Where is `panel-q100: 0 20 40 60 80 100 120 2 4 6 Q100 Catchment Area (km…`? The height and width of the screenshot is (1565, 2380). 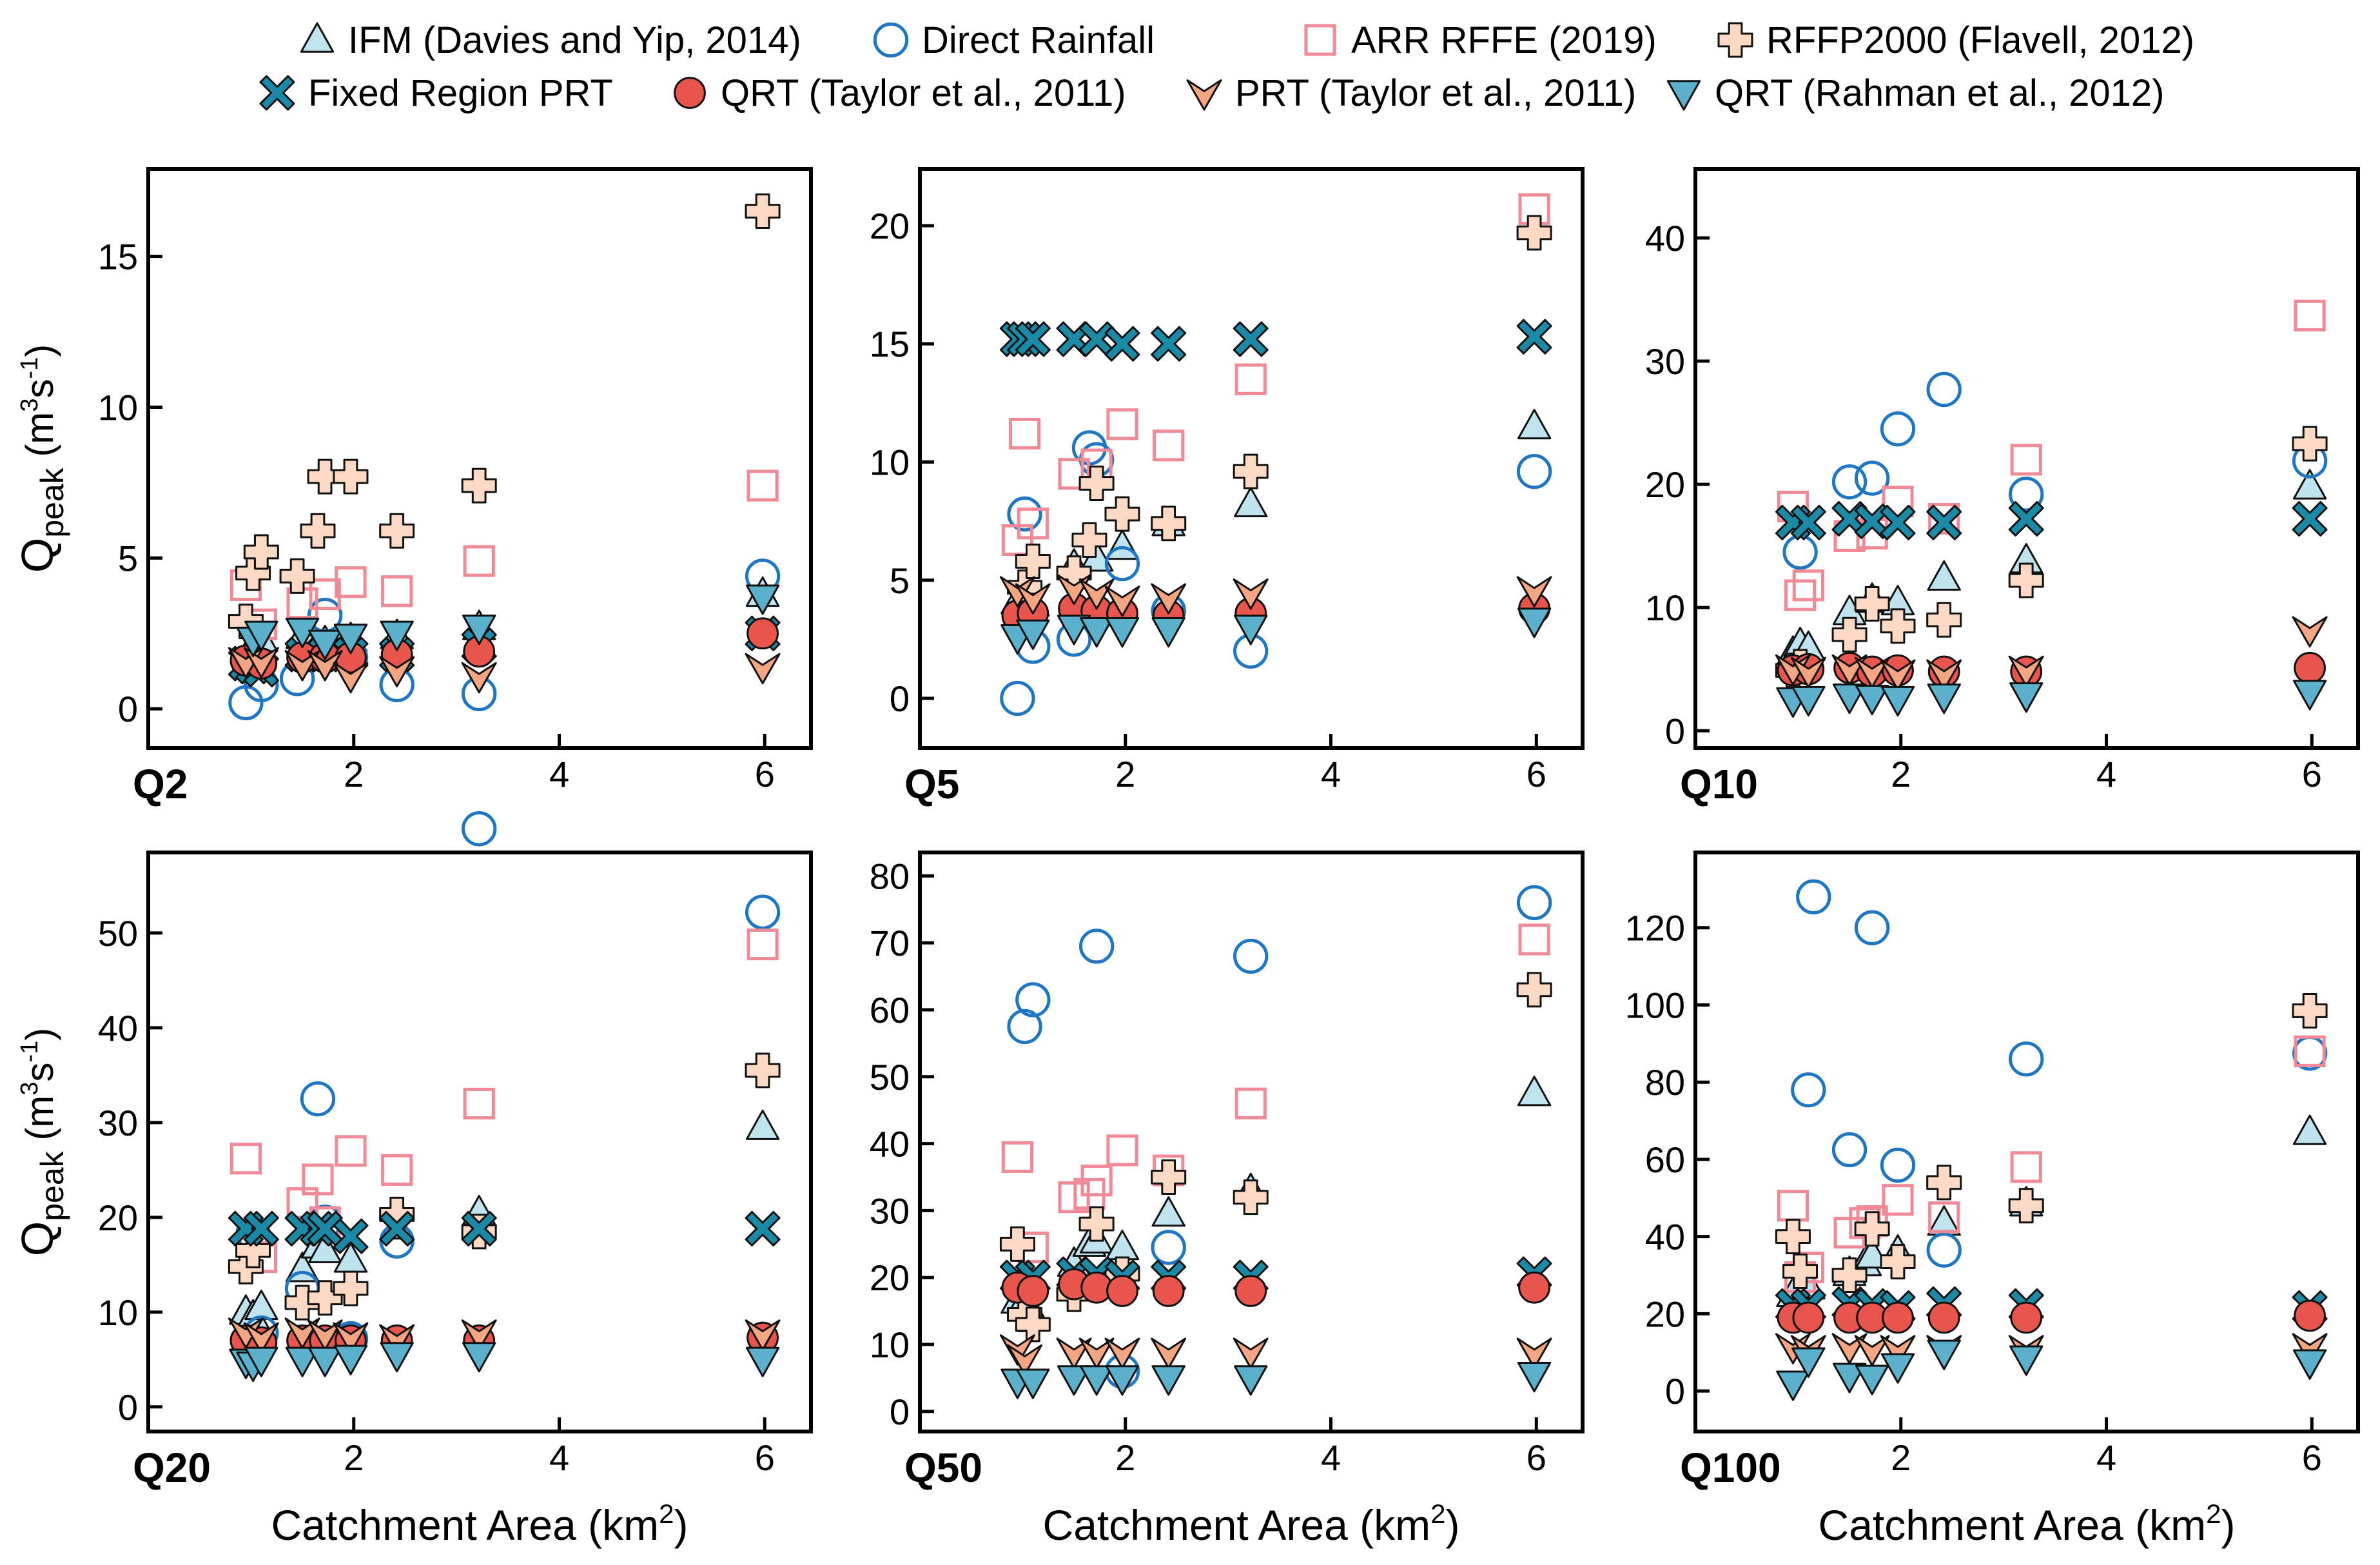 panel-q100: 0 20 40 60 80 100 120 2 4 6 Q100 Catchment Area (km… is located at coordinates (1993, 1200).